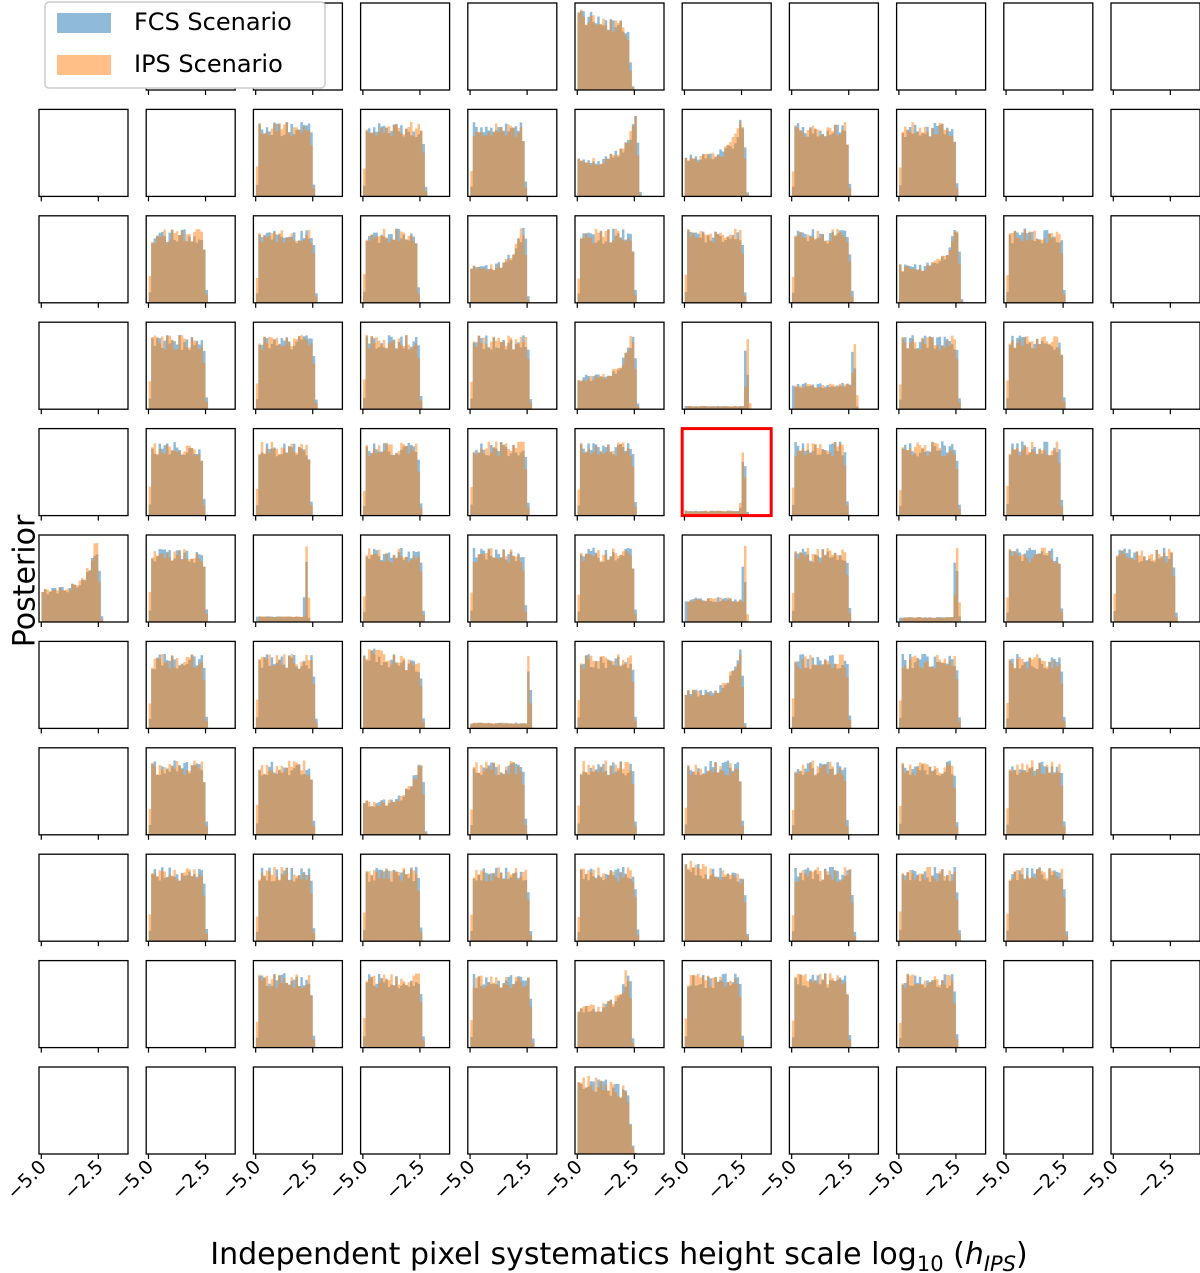 The image size is (1200, 1273). I want to click on histogram-ips-r6-c9, so click(1048, 691).